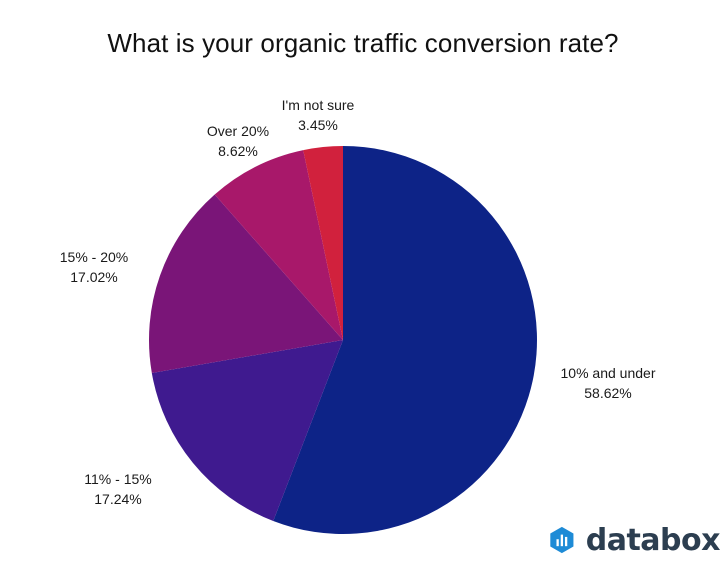 The height and width of the screenshot is (570, 726). What do you see at coordinates (318, 125) in the screenshot?
I see `slice-label-value-4: 3.45%` at bounding box center [318, 125].